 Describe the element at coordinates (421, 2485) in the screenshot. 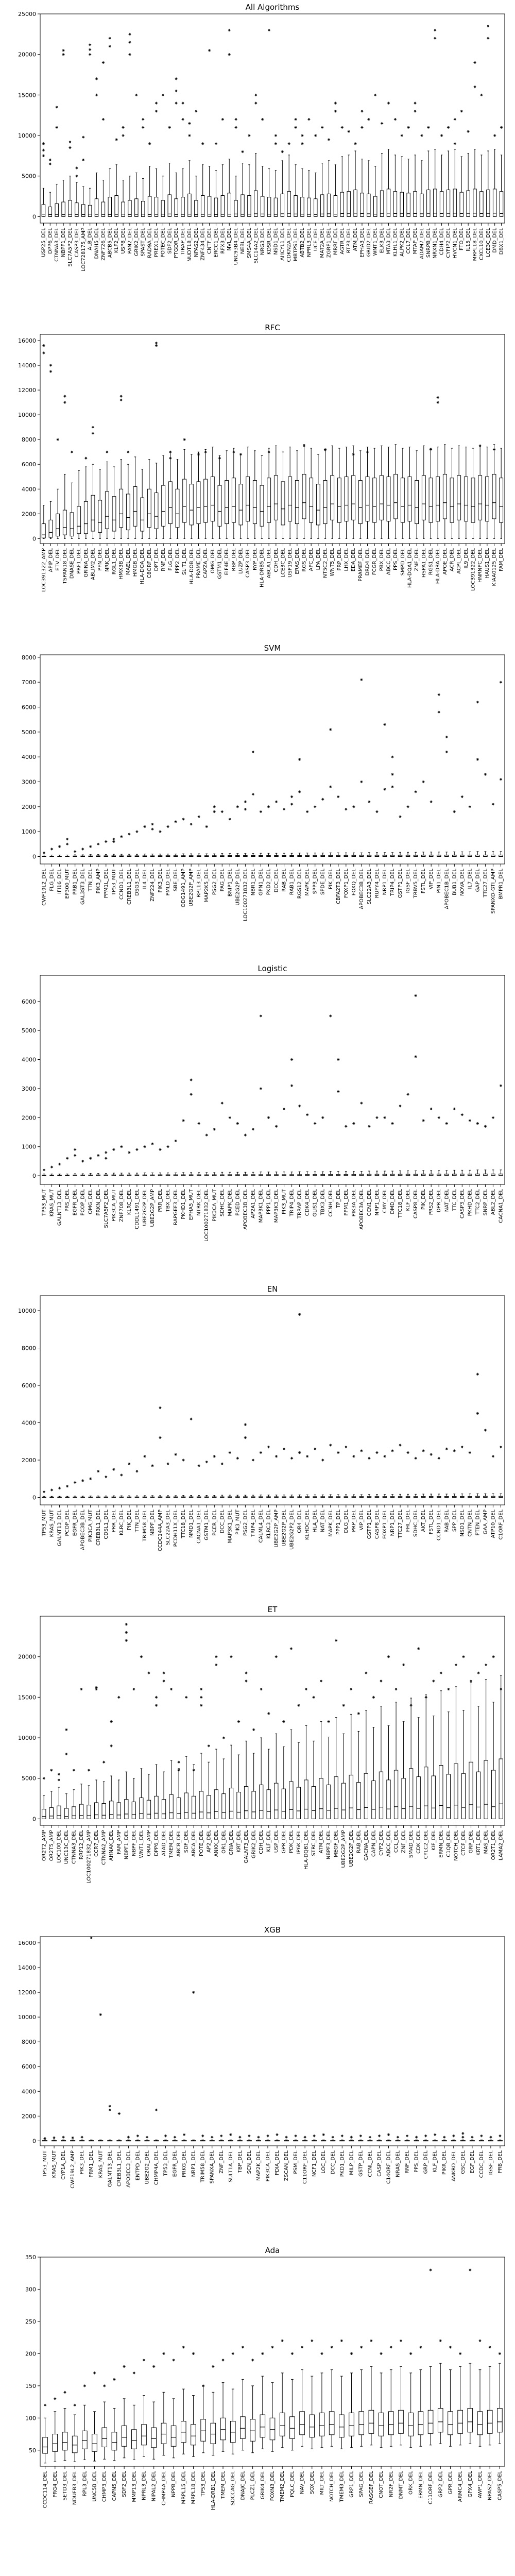

I see `x-tick-label: ERMN_DEL` at that location.